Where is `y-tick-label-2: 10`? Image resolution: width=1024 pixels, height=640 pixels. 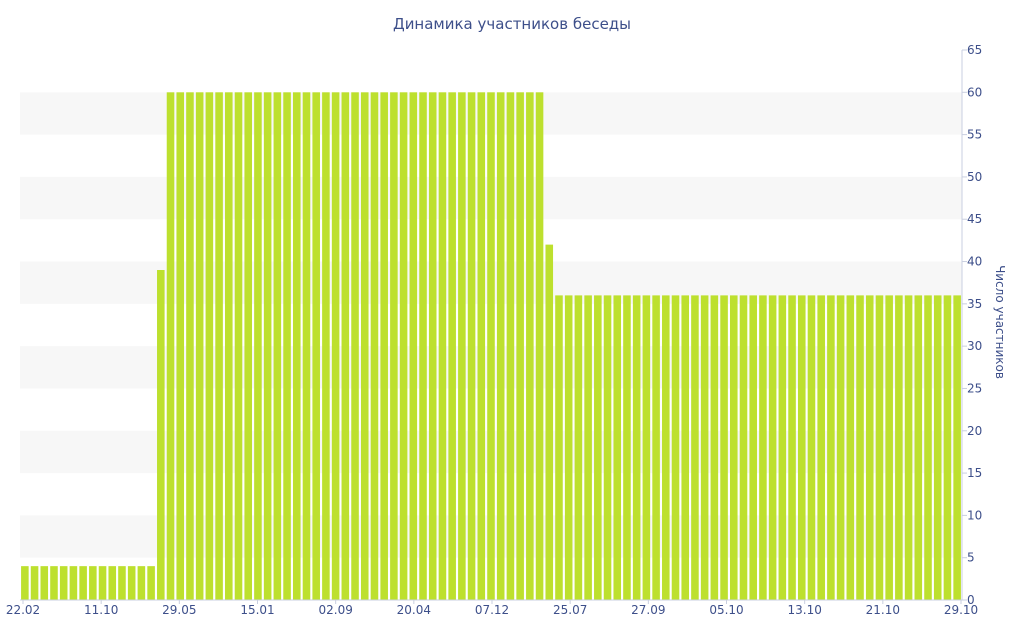
y-tick-label-2: 10 is located at coordinates (974, 515).